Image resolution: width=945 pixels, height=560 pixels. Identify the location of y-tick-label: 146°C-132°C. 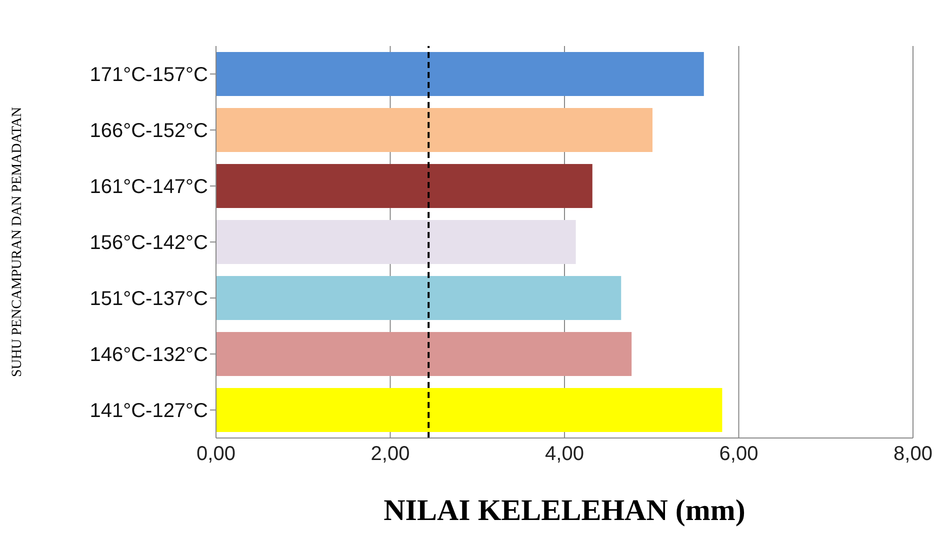
(149, 355).